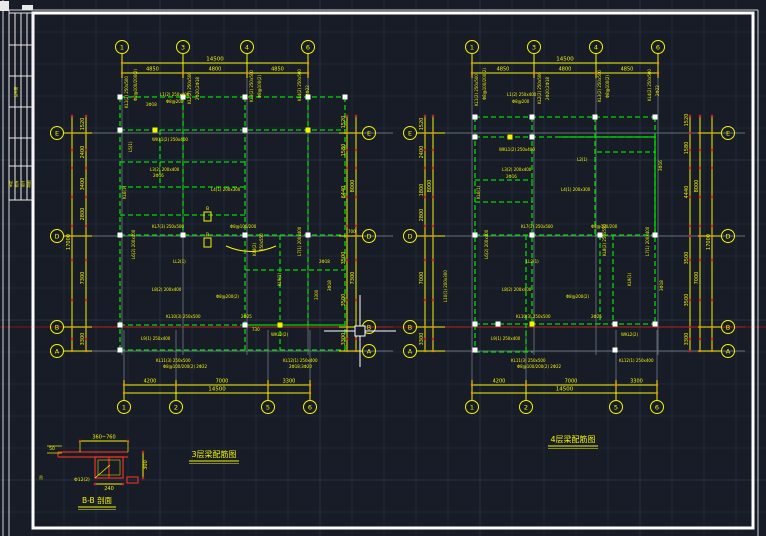 The height and width of the screenshot is (536, 766). What do you see at coordinates (537, 226) in the screenshot?
I see `beam-annotation: KL7(3) 250x500` at bounding box center [537, 226].